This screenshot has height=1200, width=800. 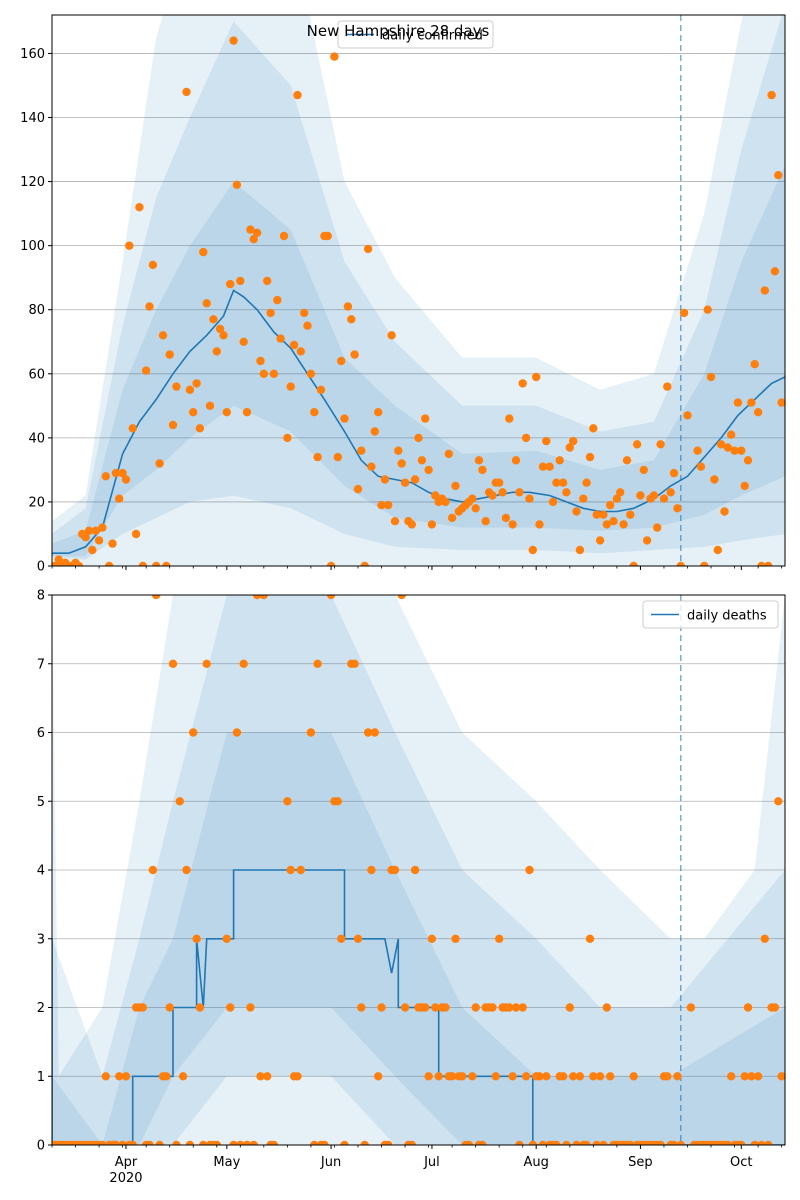 I want to click on x-tick-label: Sep, so click(x=640, y=1162).